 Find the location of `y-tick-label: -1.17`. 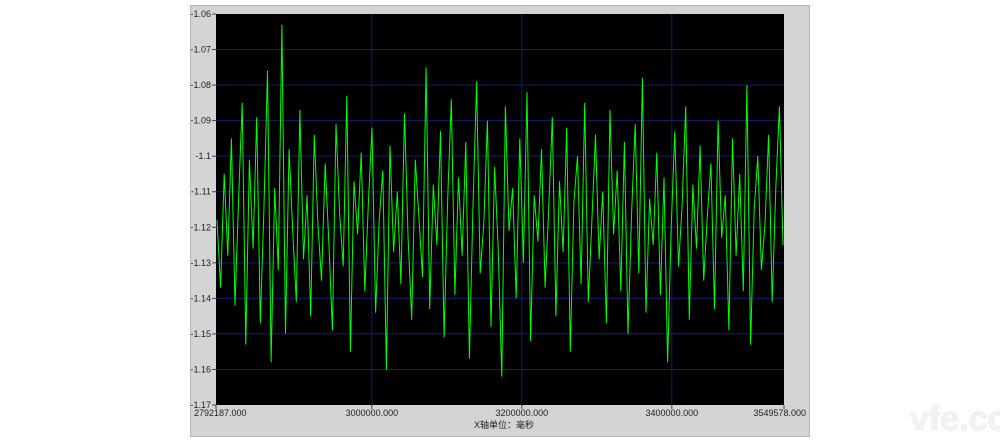

y-tick-label: -1.17 is located at coordinates (200, 405).